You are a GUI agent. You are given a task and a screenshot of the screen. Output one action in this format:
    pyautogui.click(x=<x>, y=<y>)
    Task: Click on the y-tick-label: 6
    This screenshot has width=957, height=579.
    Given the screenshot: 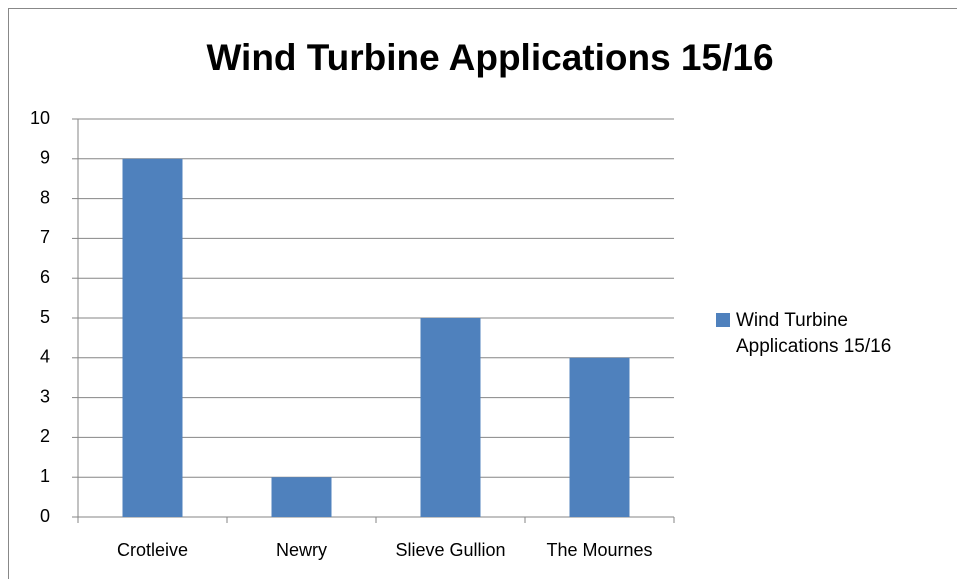 What is the action you would take?
    pyautogui.click(x=45, y=277)
    